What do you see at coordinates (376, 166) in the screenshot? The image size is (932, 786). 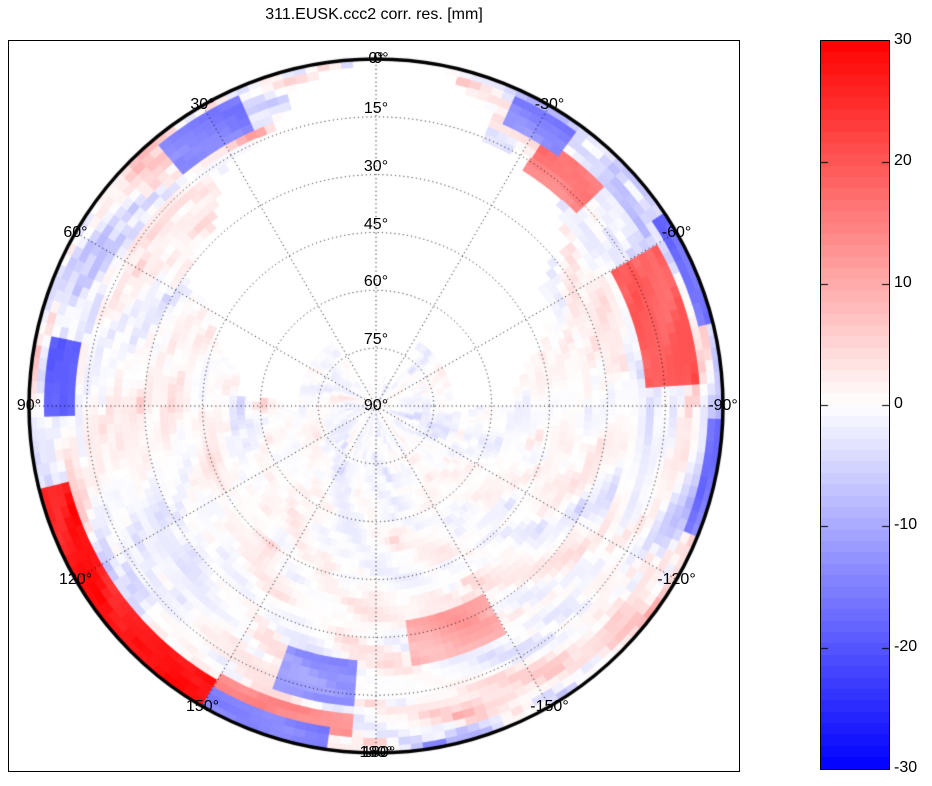 I see `elevation-label-30: 30°` at bounding box center [376, 166].